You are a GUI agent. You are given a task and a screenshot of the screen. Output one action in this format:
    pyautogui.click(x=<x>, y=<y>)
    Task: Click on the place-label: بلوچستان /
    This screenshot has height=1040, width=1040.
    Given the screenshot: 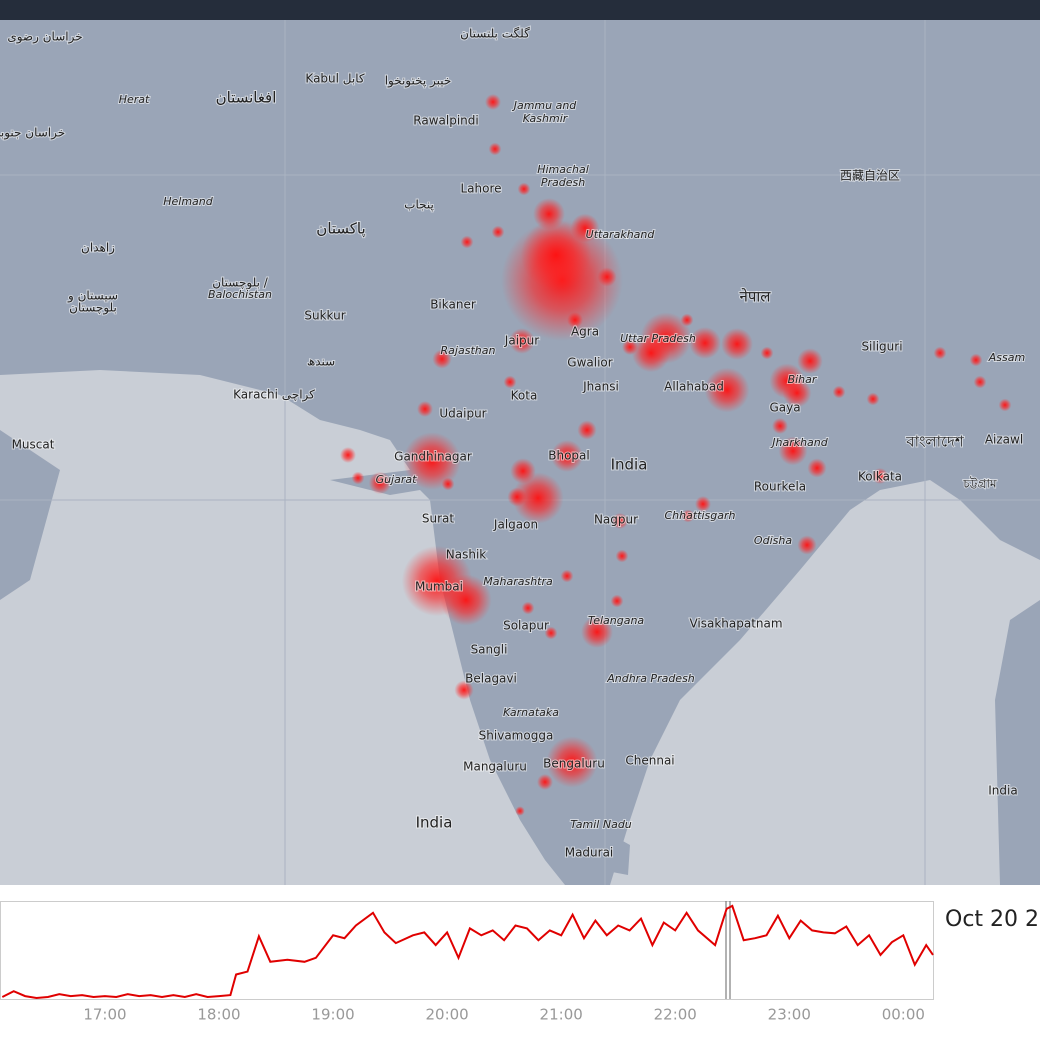 What is the action you would take?
    pyautogui.click(x=240, y=283)
    